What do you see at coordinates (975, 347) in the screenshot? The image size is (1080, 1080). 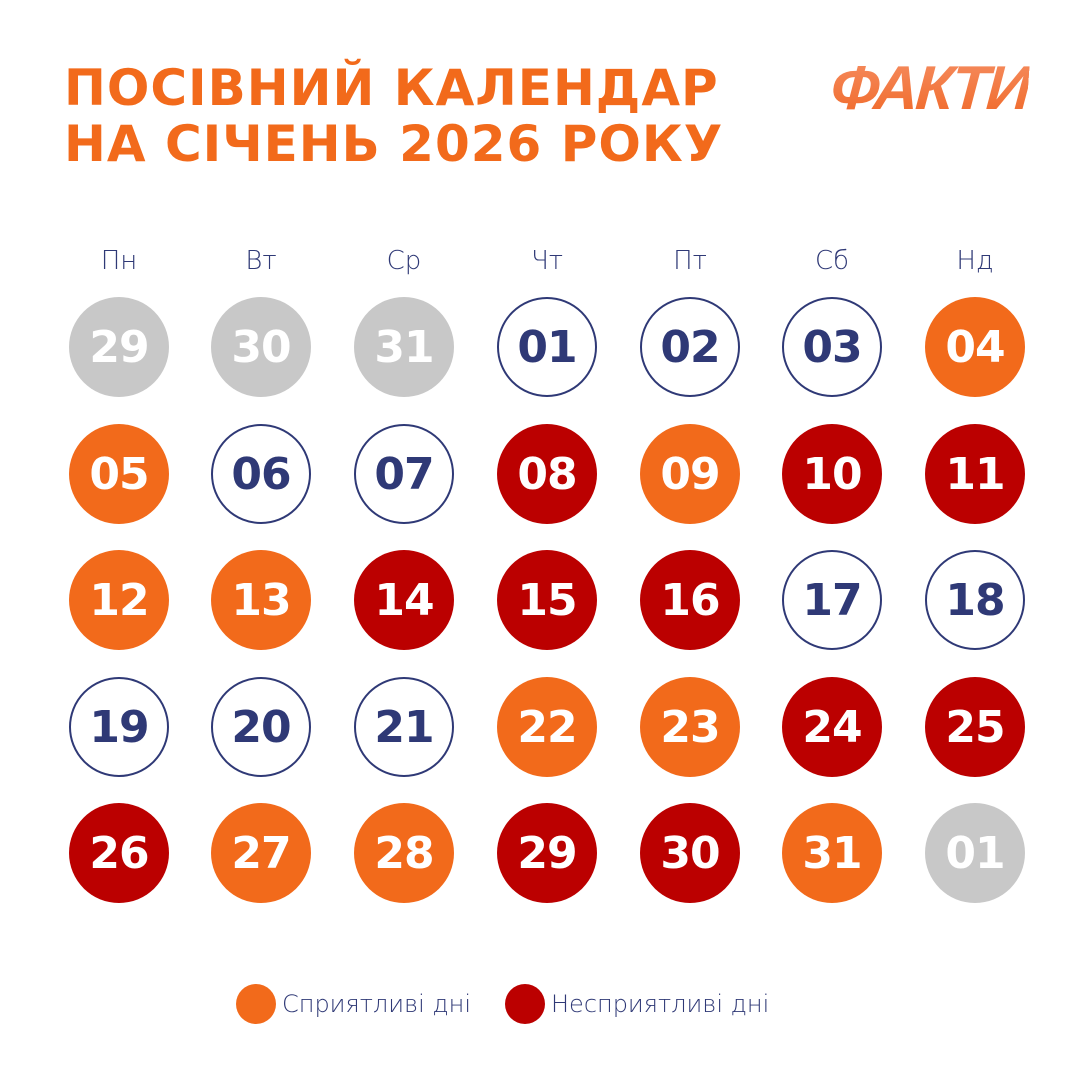 I see `day-cell-favorable-sun: 04` at bounding box center [975, 347].